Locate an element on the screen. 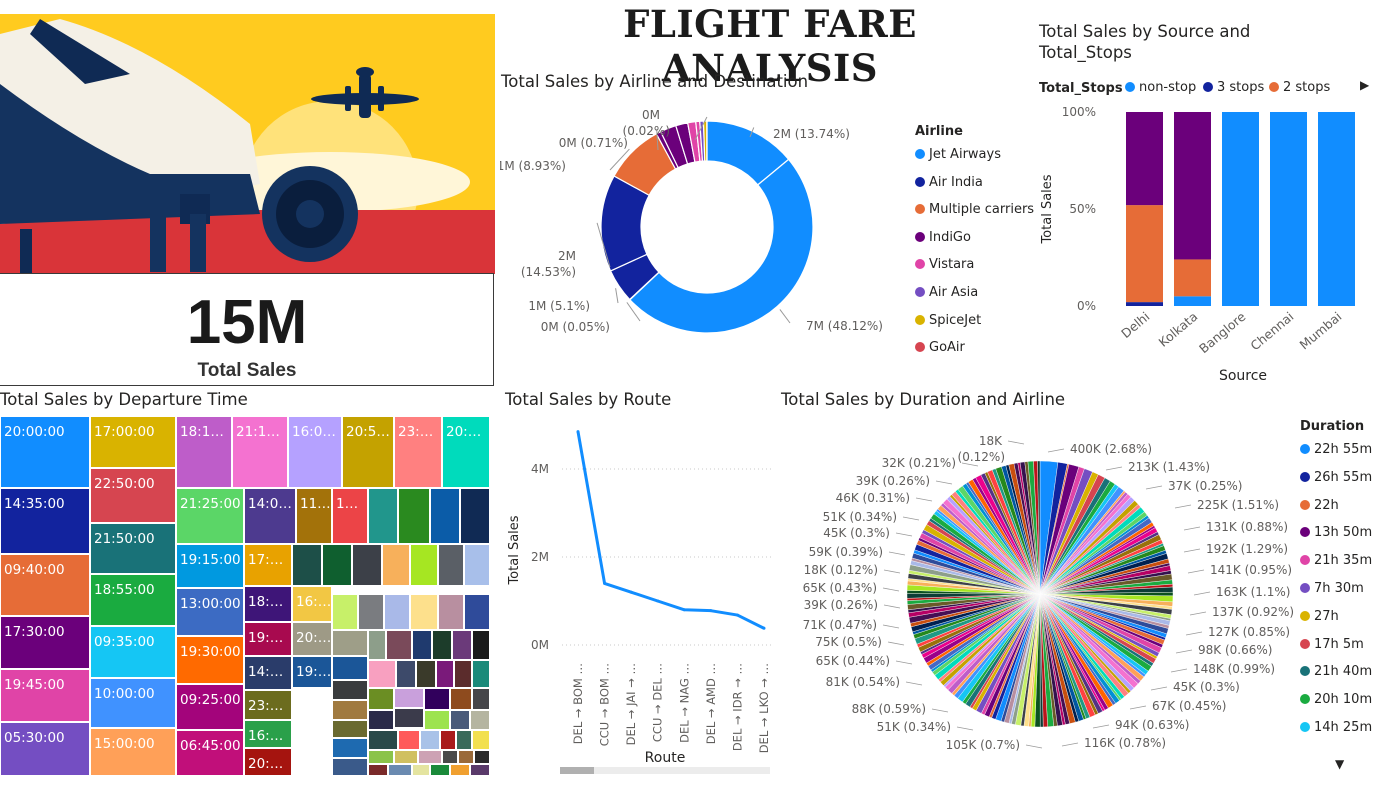 The width and height of the screenshot is (1385, 788). donut-legend-item-air-india: Air India is located at coordinates (949, 182).